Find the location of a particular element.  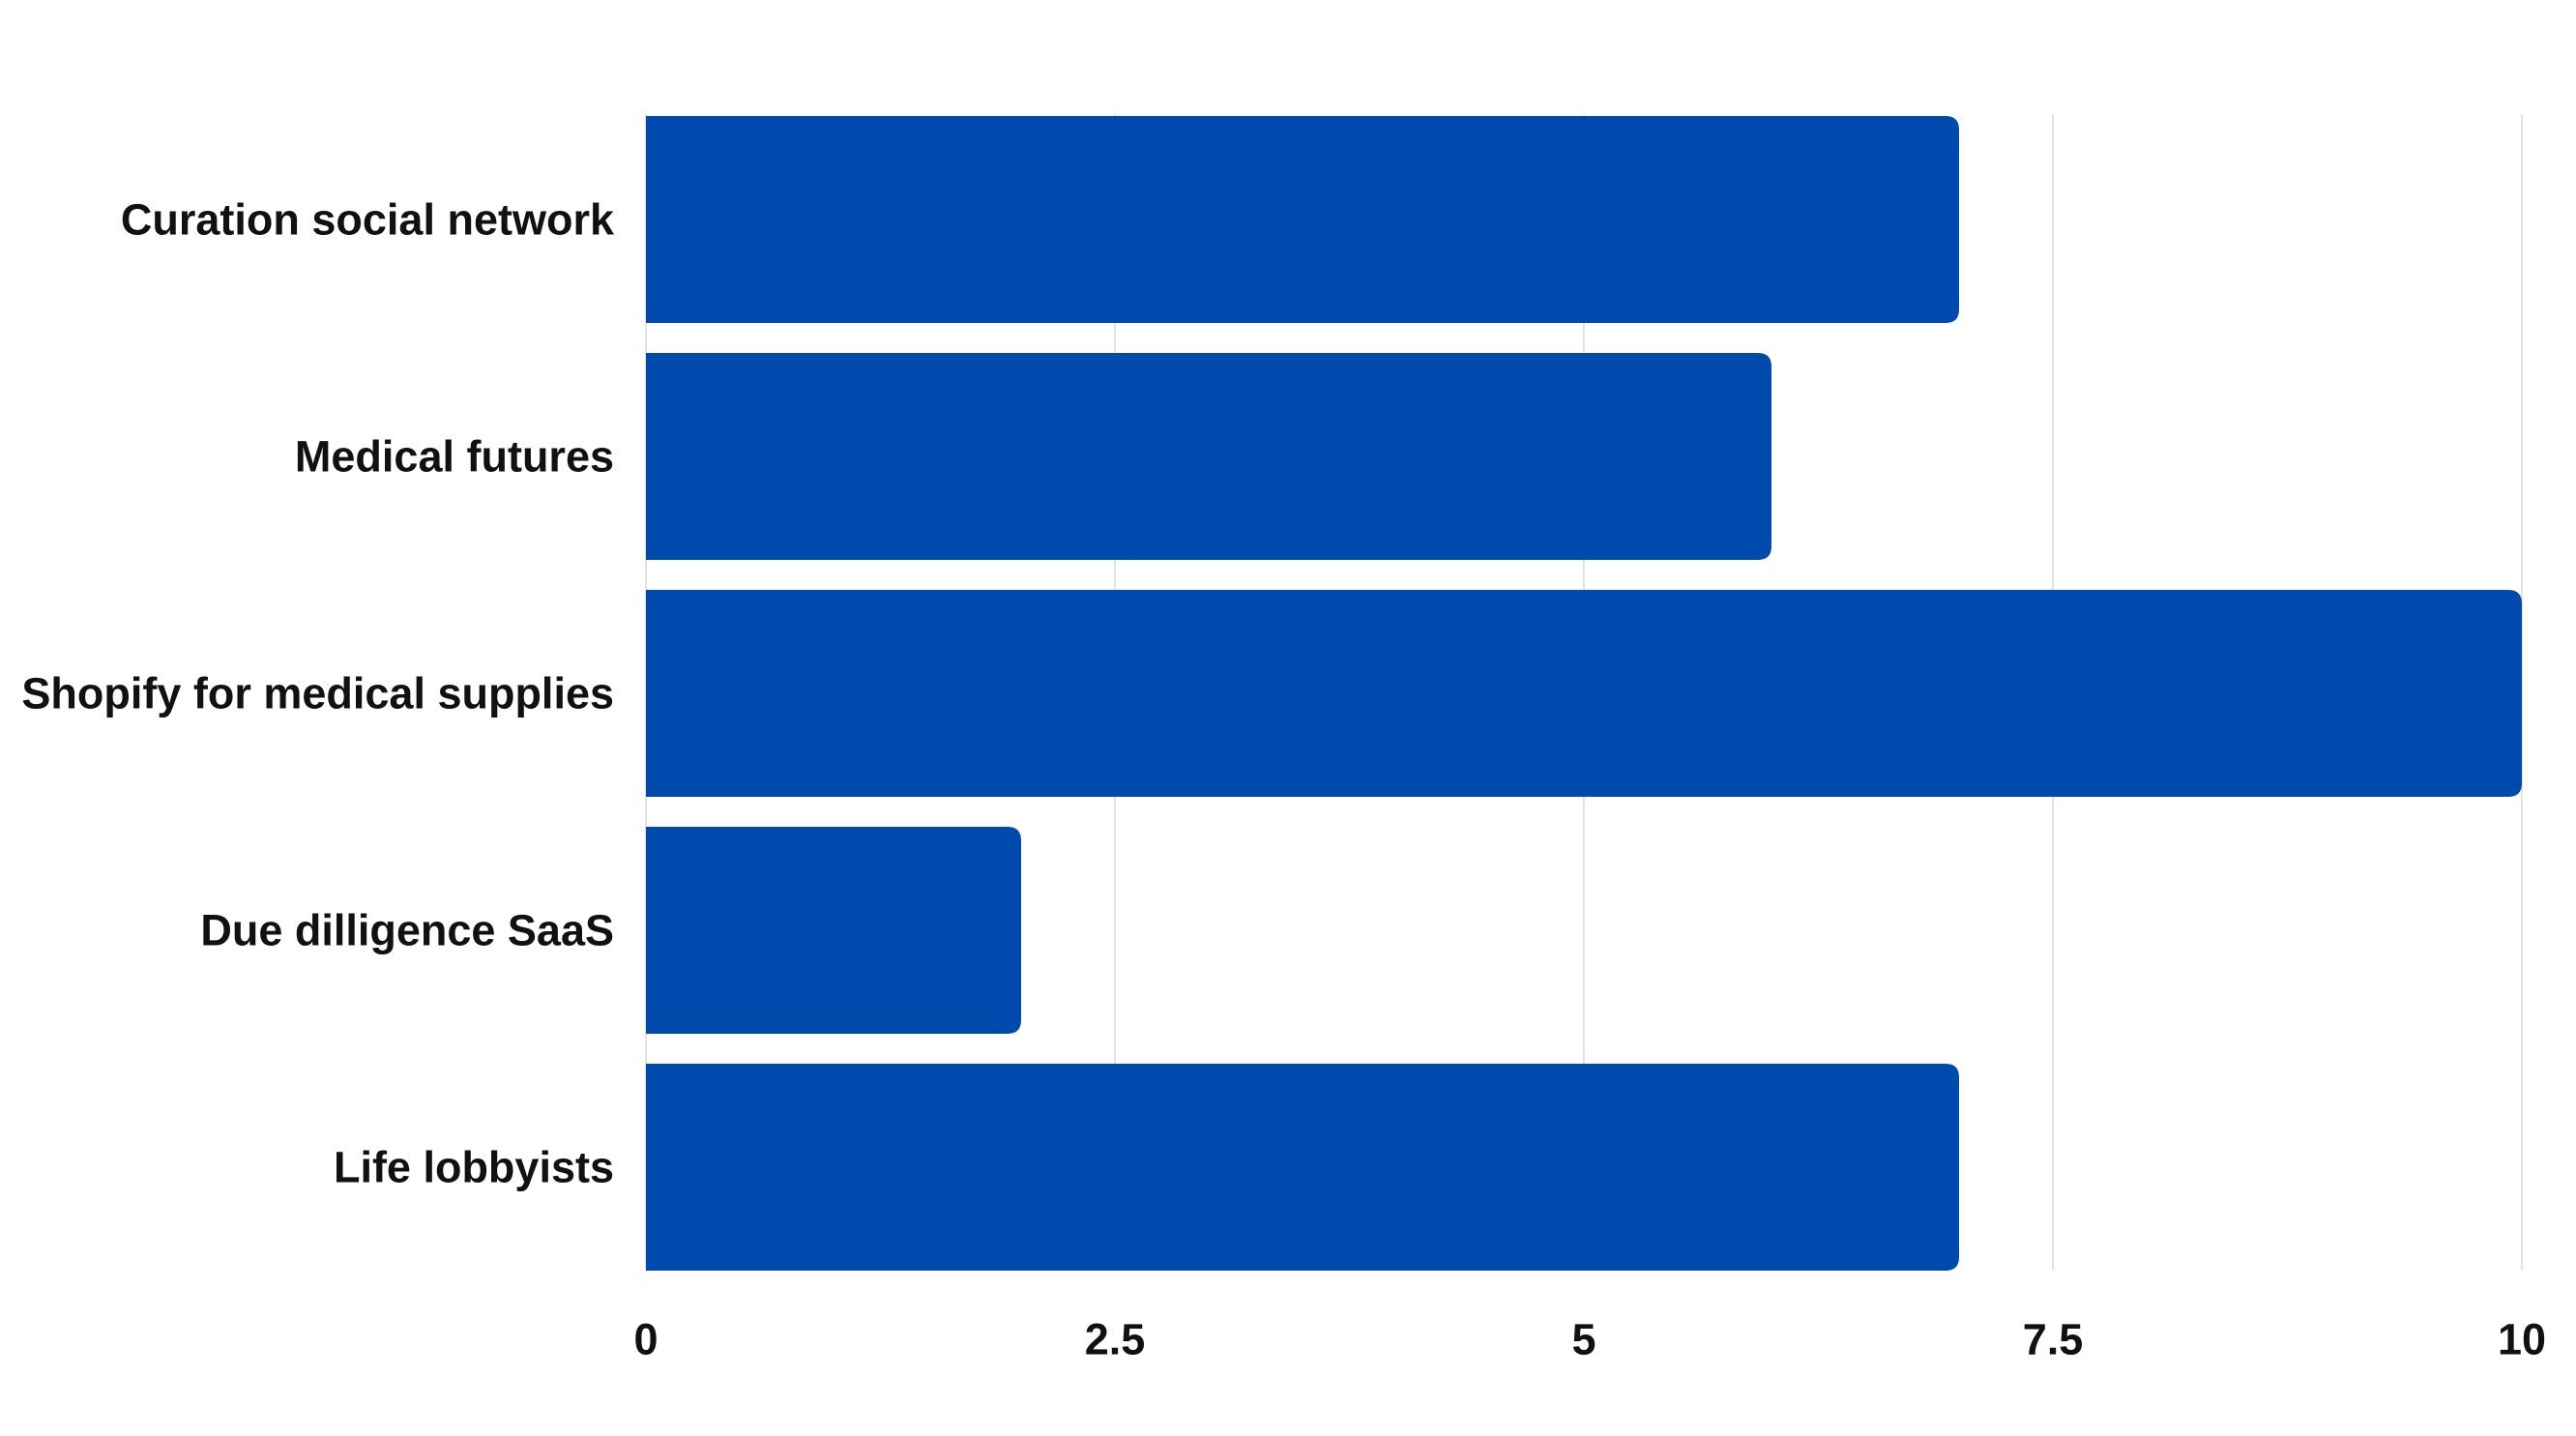

bar-curation-social-network is located at coordinates (1302, 219).